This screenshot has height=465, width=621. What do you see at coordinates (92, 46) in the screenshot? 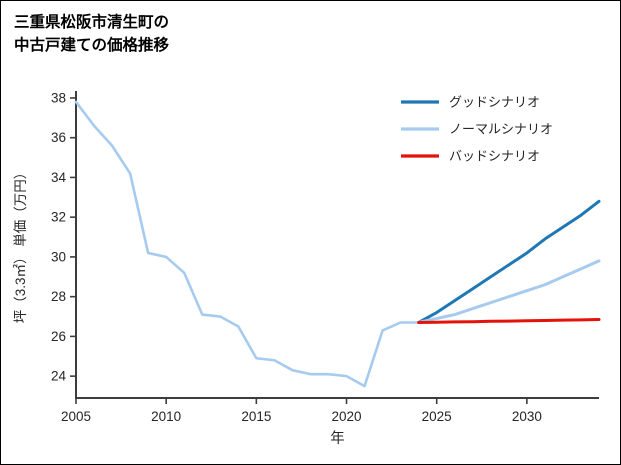
I see `chart-title-line2: 中古戸建ての価格推移` at bounding box center [92, 46].